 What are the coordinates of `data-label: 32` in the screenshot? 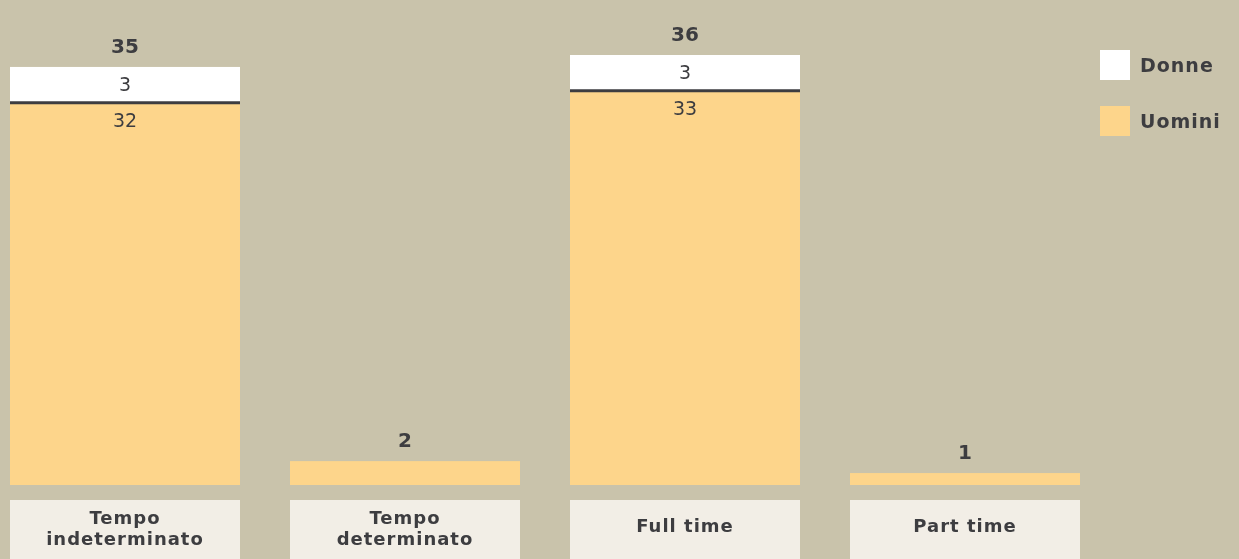 It's located at (125, 119).